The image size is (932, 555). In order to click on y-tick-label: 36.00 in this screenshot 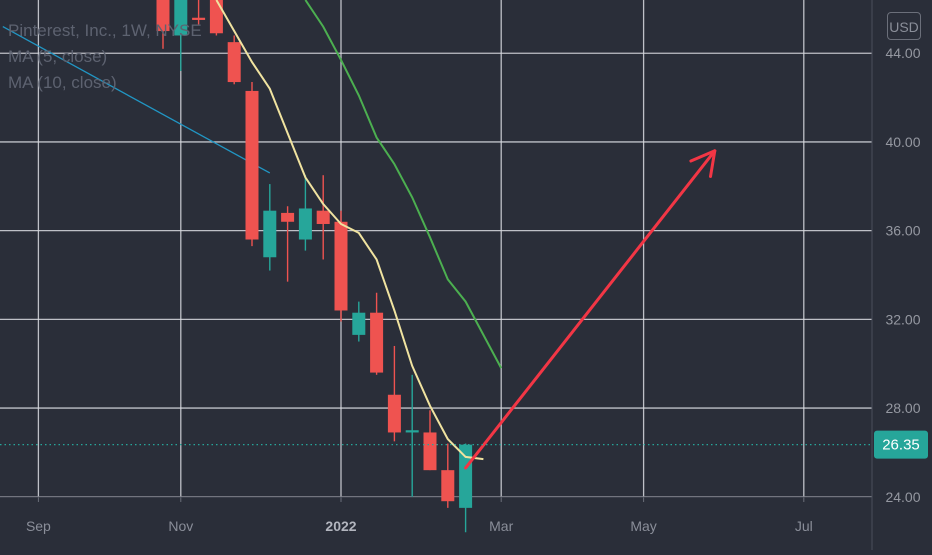, I will do `click(902, 231)`.